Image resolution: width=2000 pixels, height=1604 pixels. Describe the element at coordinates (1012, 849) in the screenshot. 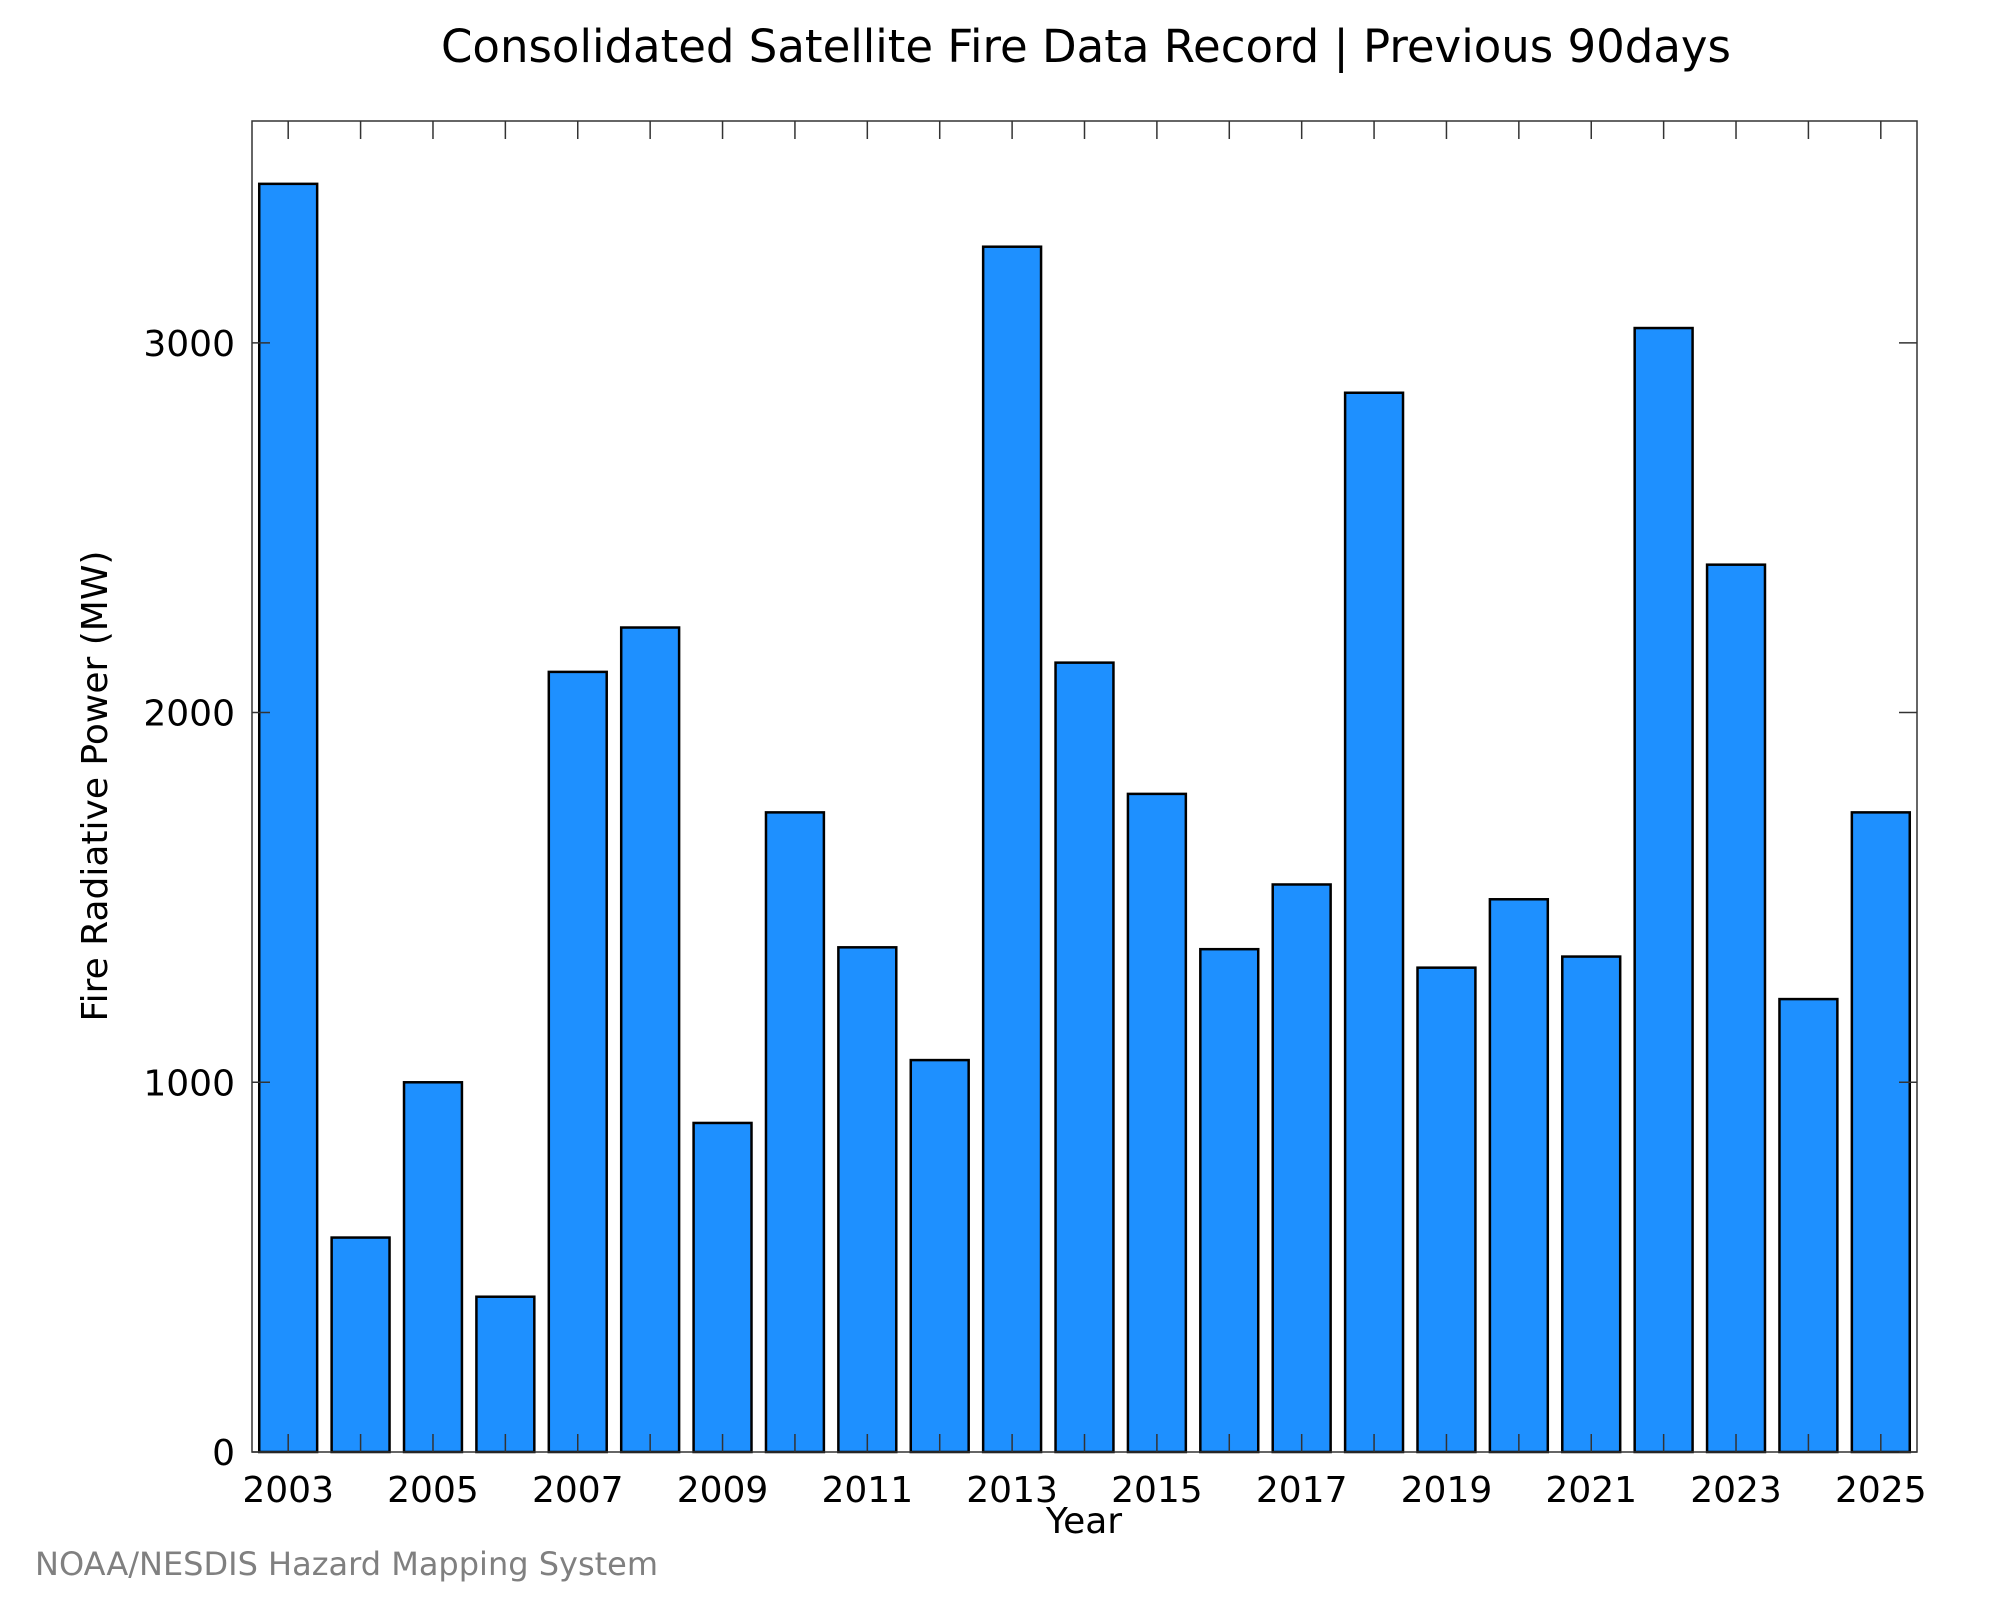

I see `bar-2013` at that location.